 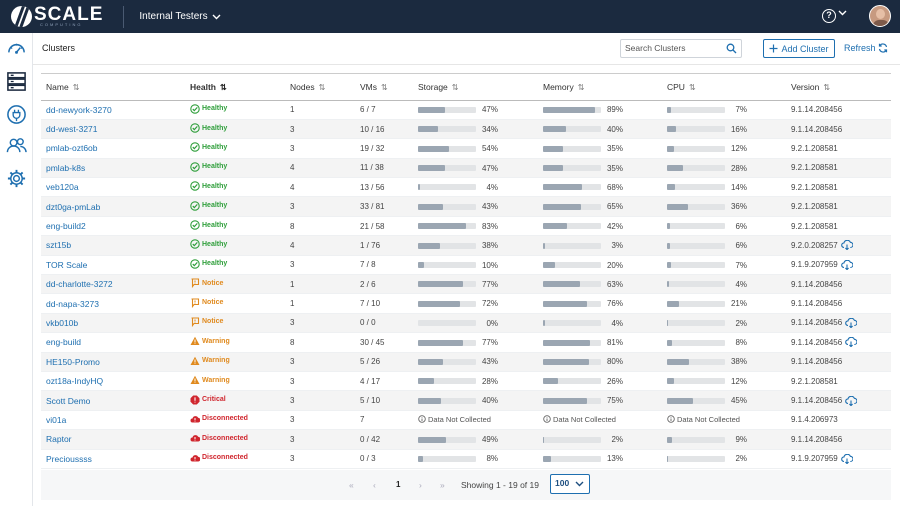 What do you see at coordinates (442, 485) in the screenshot?
I see `last-page-button: »` at bounding box center [442, 485].